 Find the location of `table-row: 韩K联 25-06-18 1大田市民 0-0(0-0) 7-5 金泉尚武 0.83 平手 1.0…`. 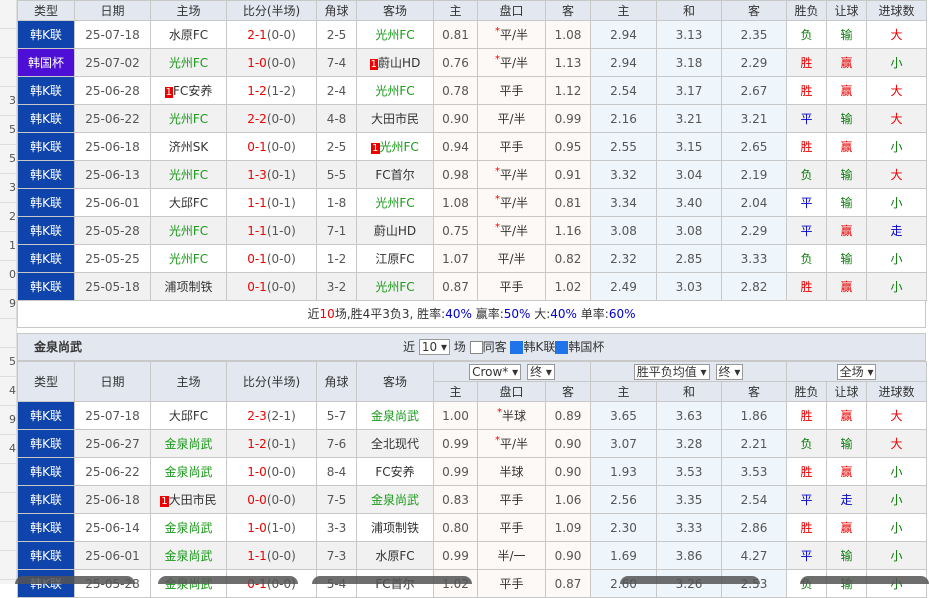

table-row: 韩K联 25-06-18 1大田市民 0-0(0-0) 7-5 金泉尚武 0.83 平手 1.0… is located at coordinates (472, 499).